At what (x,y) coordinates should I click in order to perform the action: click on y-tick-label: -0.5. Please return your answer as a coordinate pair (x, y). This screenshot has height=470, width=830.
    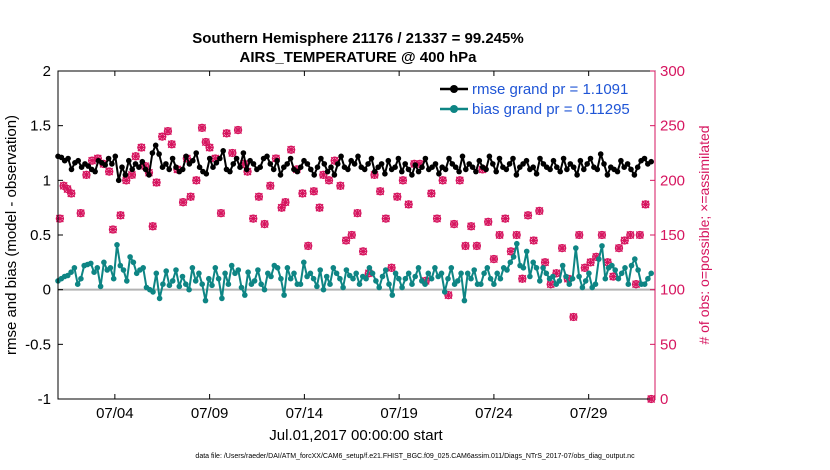
    Looking at the image, I should click on (38, 344).